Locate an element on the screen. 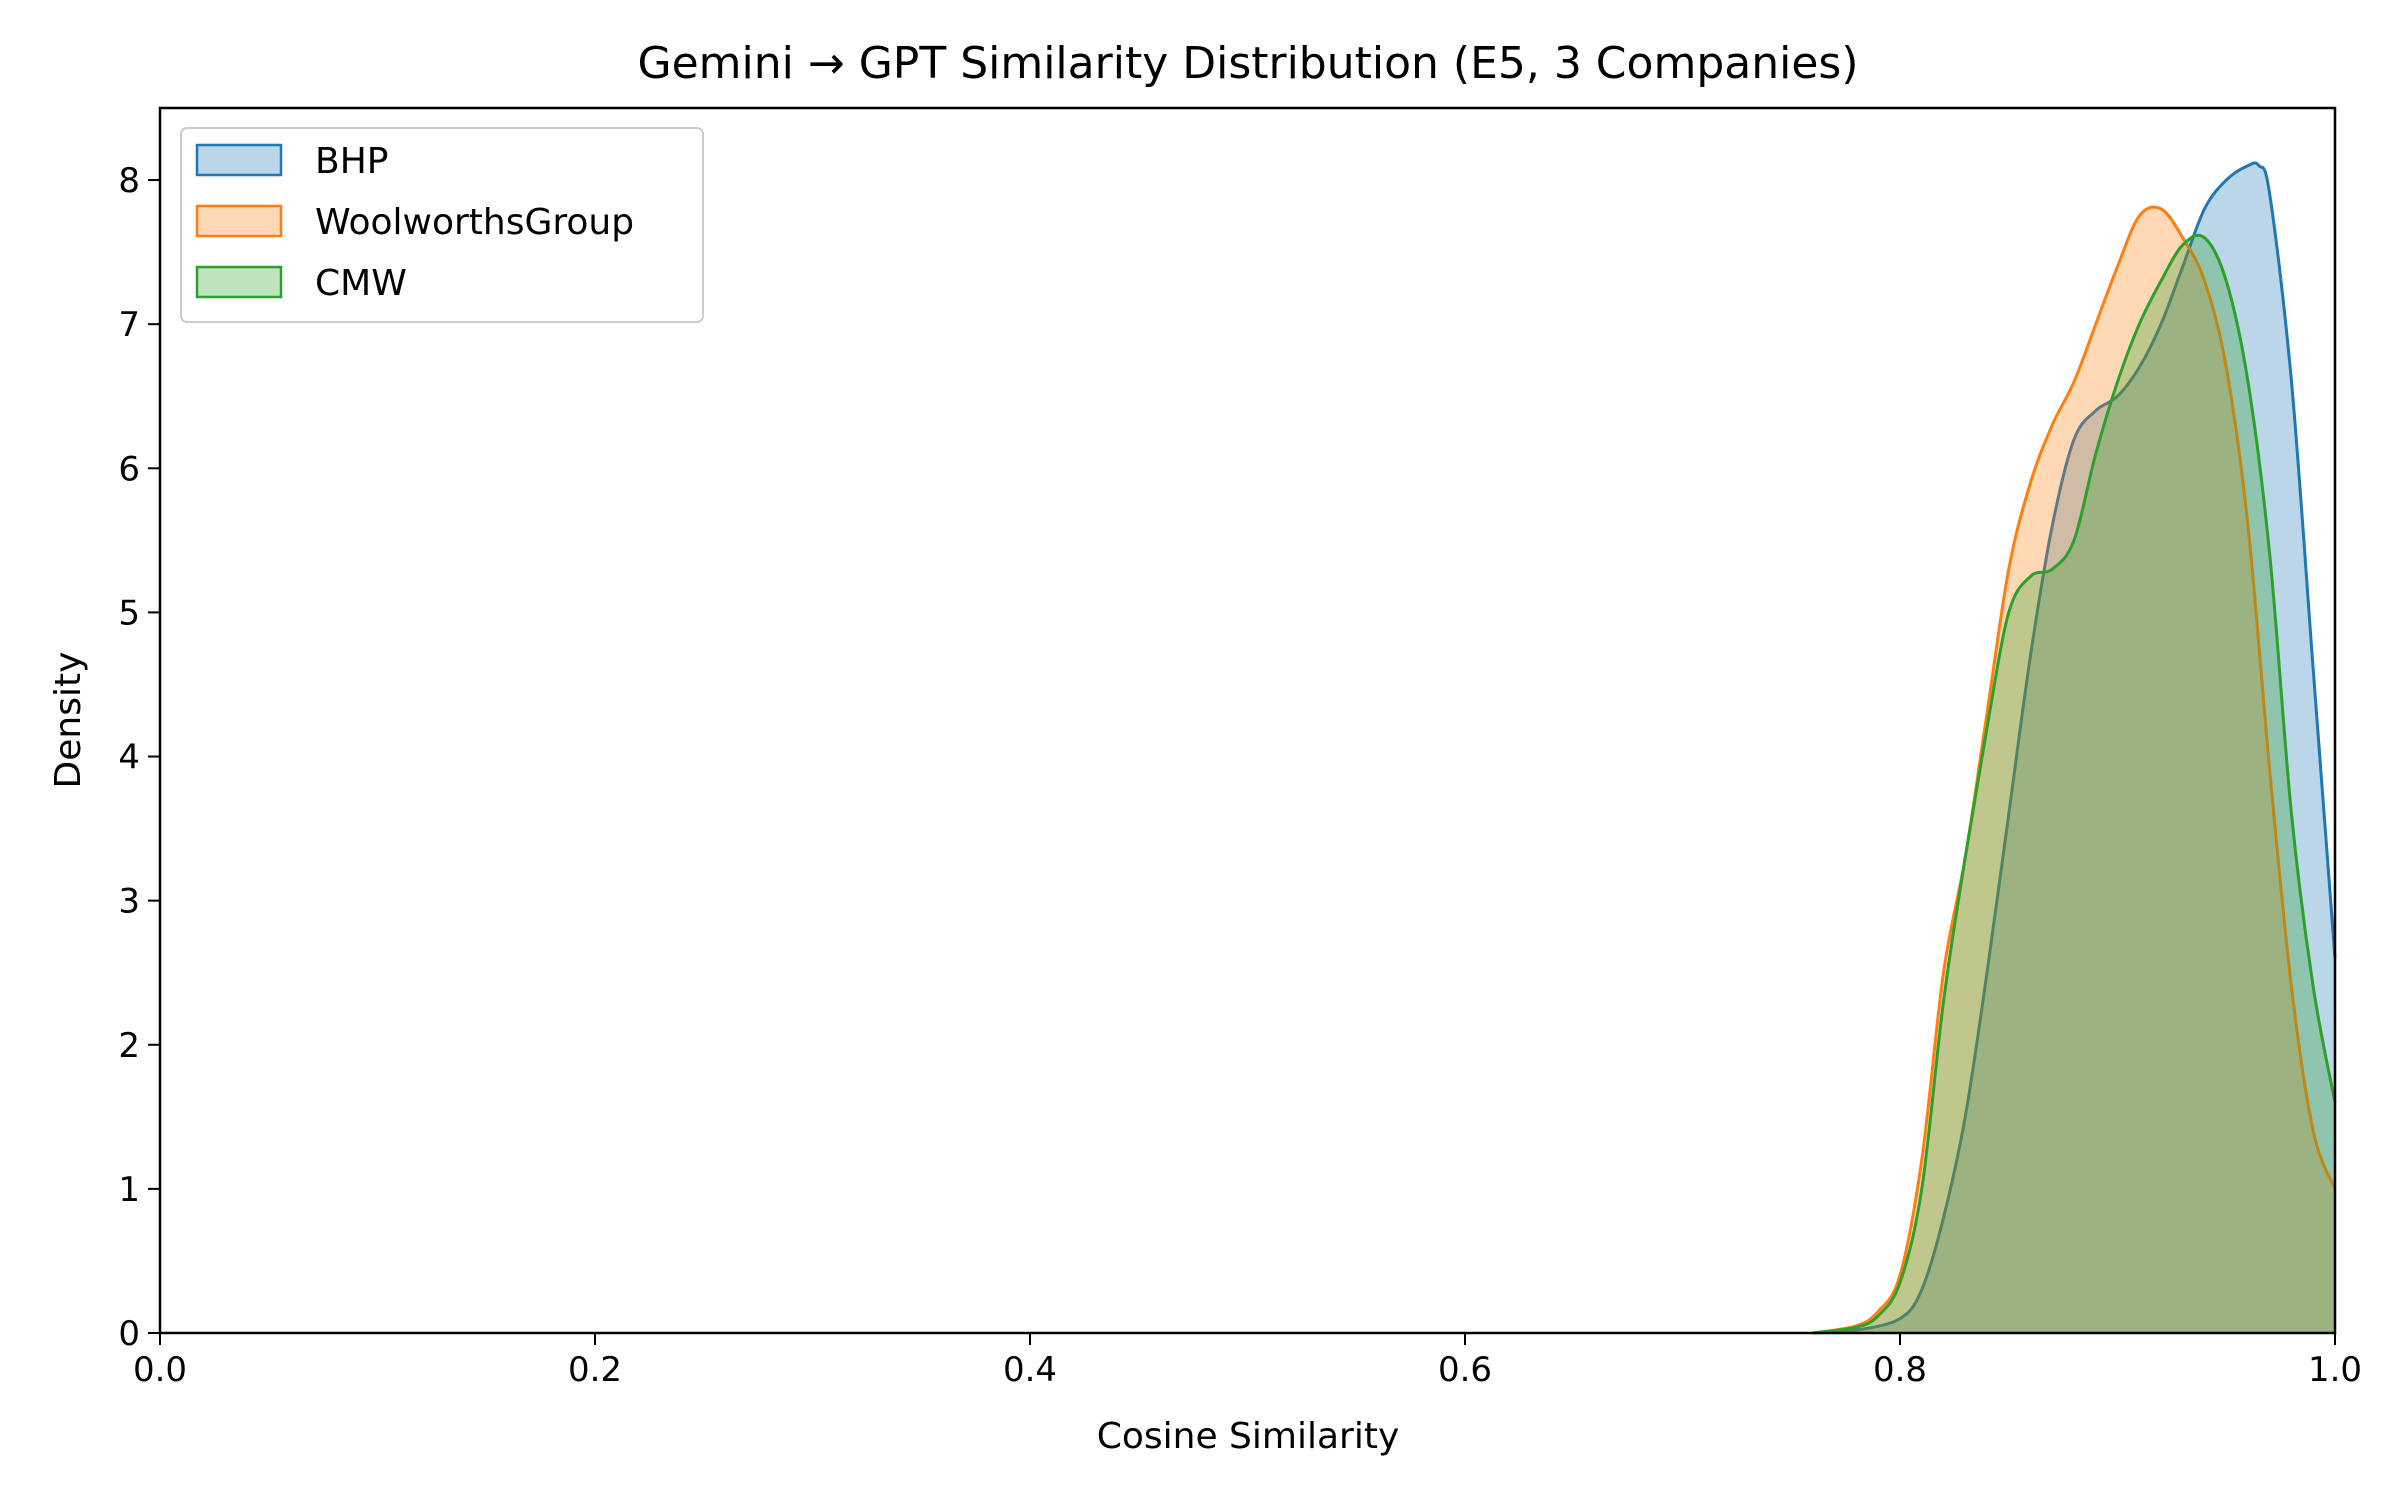 The height and width of the screenshot is (1500, 2400). y-tick-label: 6 is located at coordinates (129, 469).